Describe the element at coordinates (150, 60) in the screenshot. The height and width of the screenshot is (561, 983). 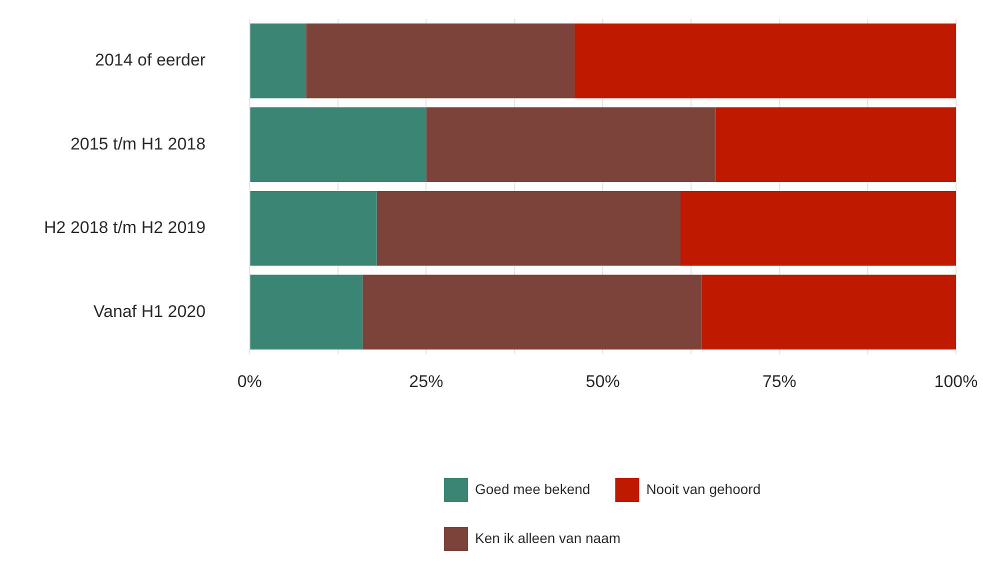
I see `y-tick-label: 2014 of eerder` at that location.